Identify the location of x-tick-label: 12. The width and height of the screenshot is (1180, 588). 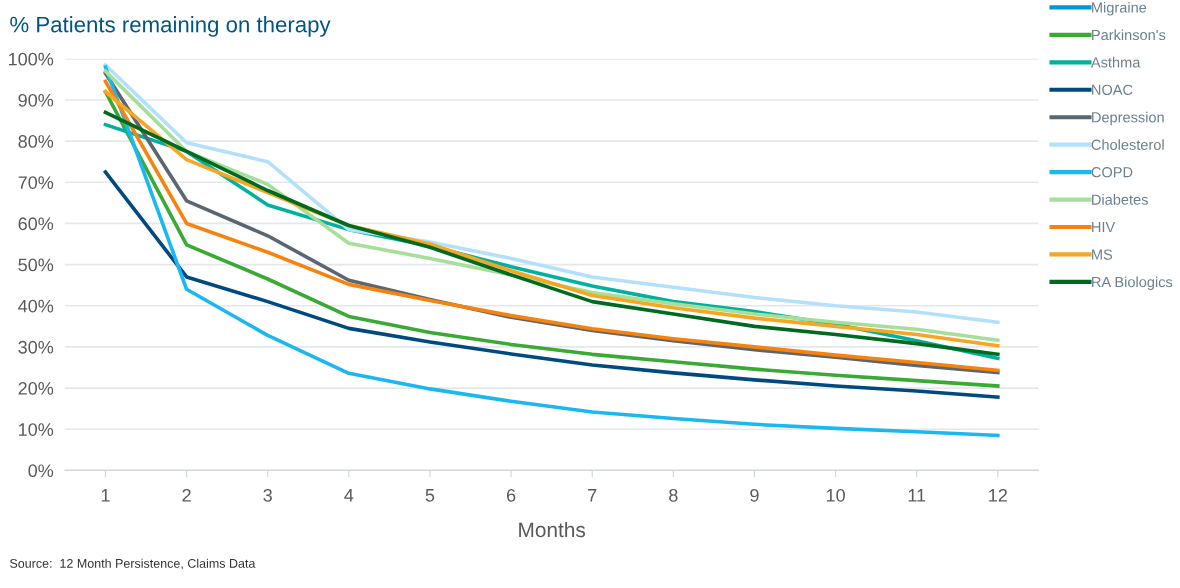
(998, 495).